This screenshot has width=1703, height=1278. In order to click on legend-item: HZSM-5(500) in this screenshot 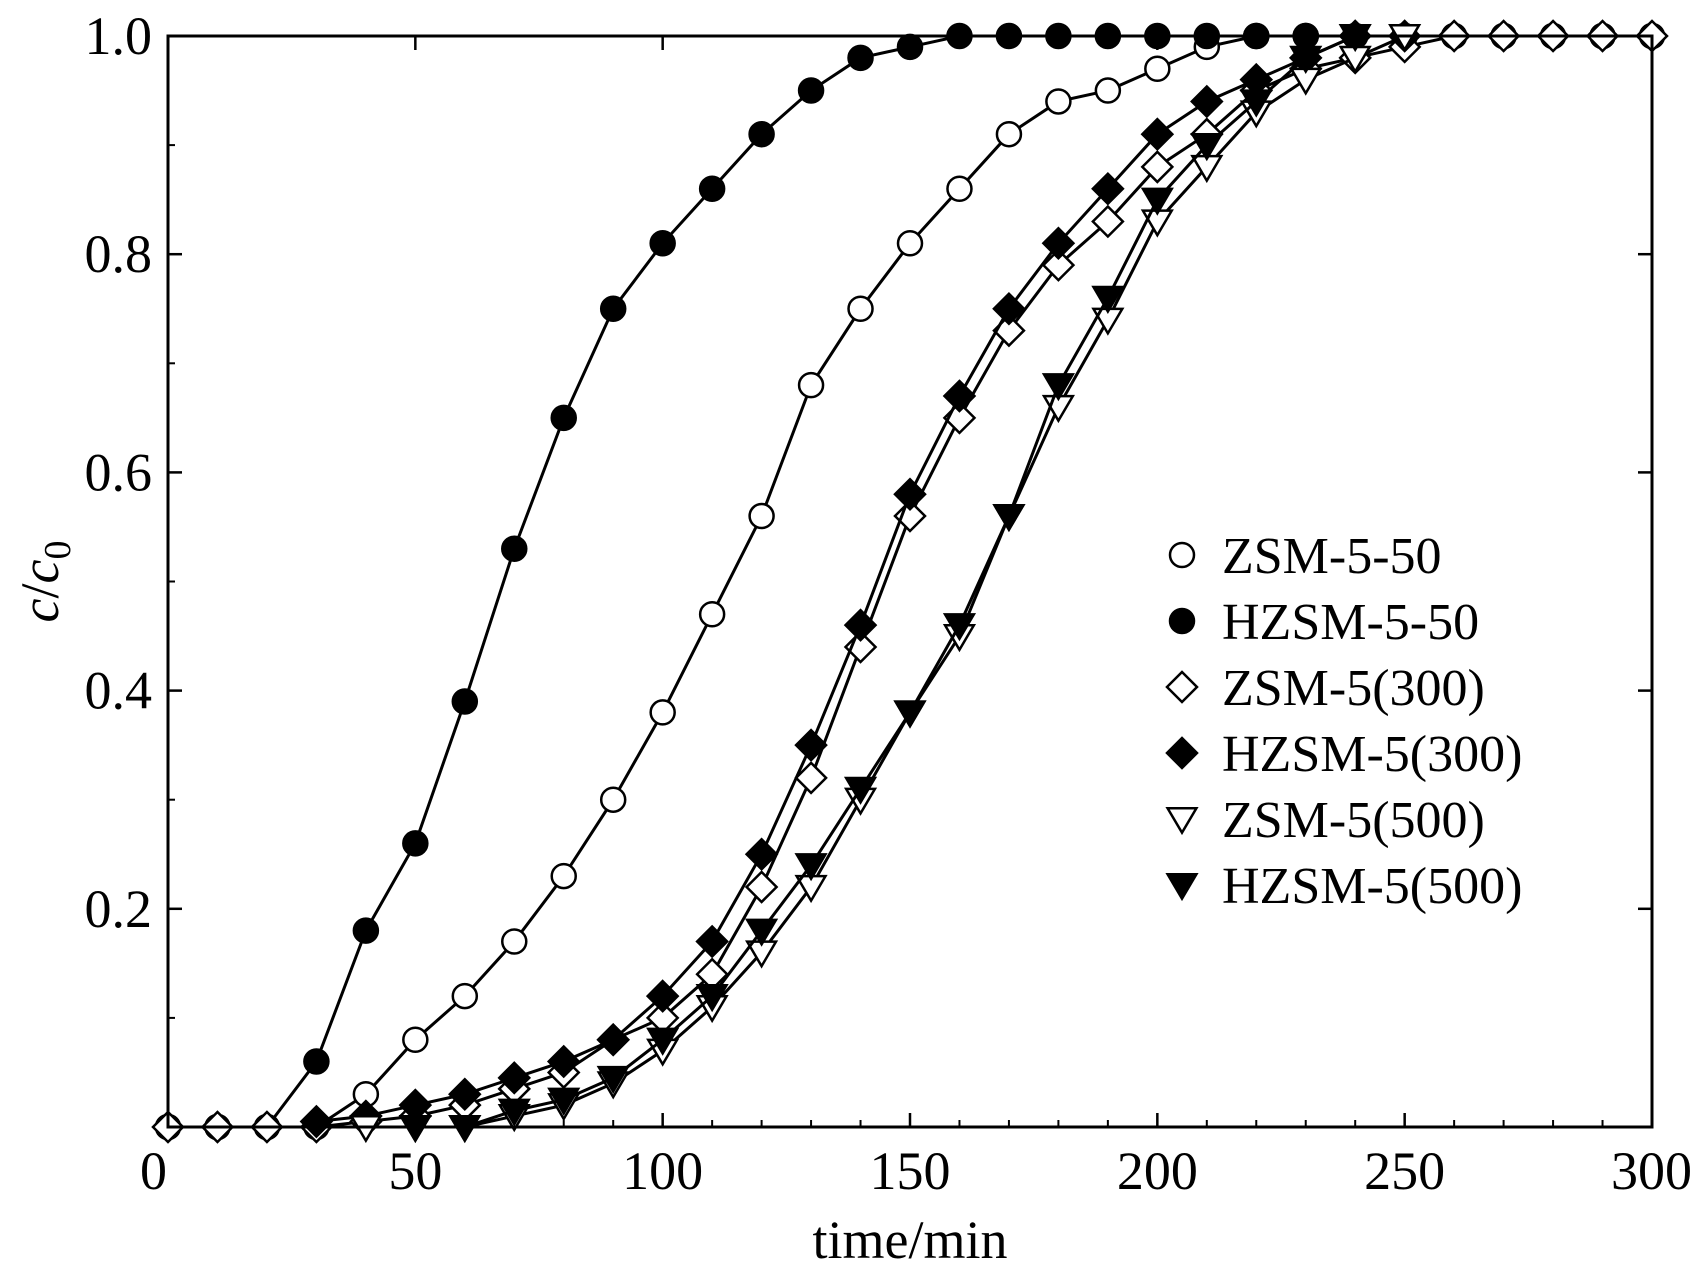, I will do `click(1343, 886)`.